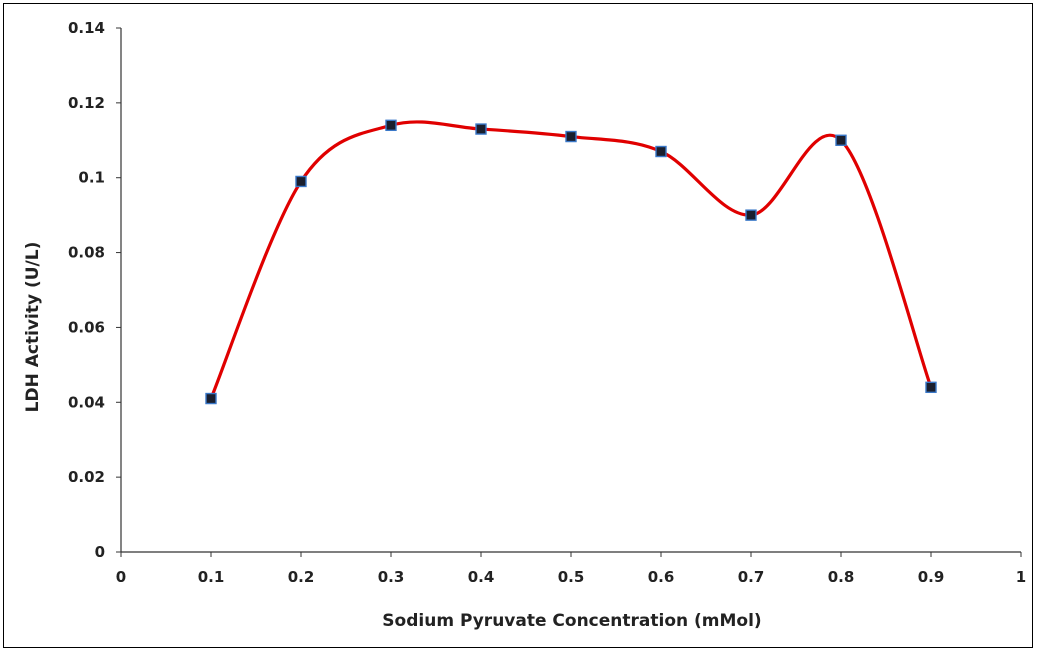 This screenshot has width=1040, height=654. What do you see at coordinates (86, 253) in the screenshot?
I see `y-tick-label: 0.08` at bounding box center [86, 253].